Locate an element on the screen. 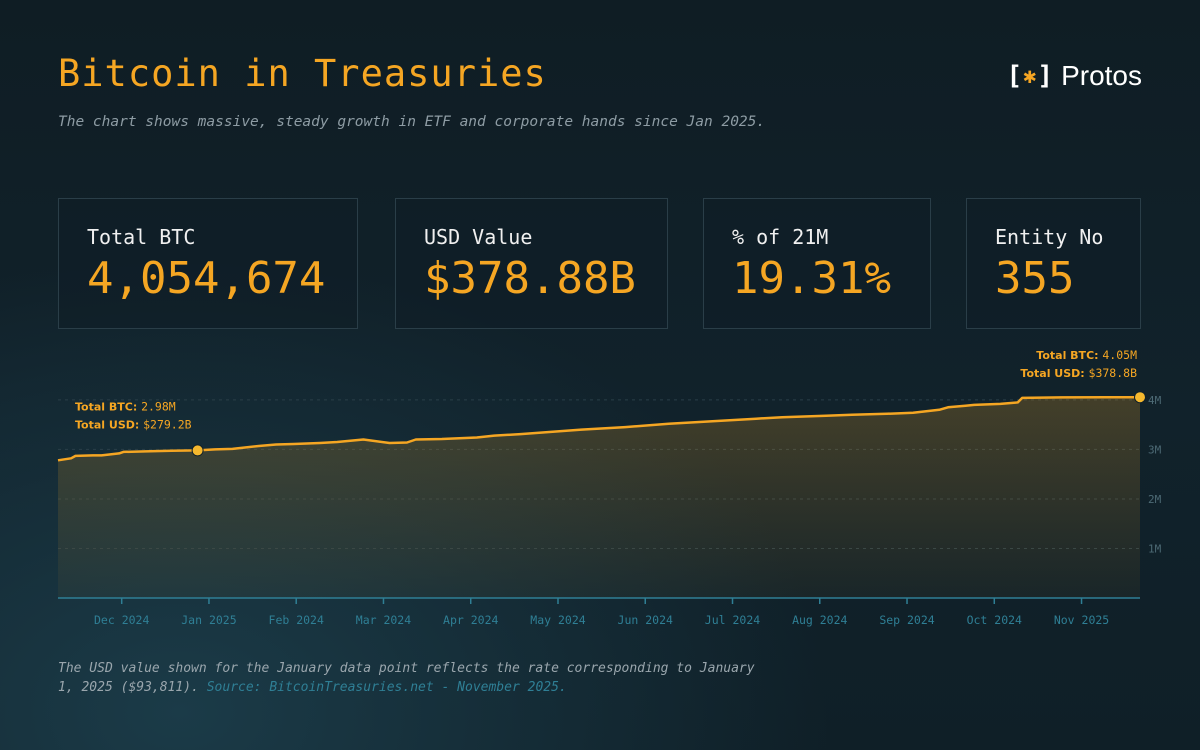  annotation-usd-value: $279.2B is located at coordinates (167, 424).